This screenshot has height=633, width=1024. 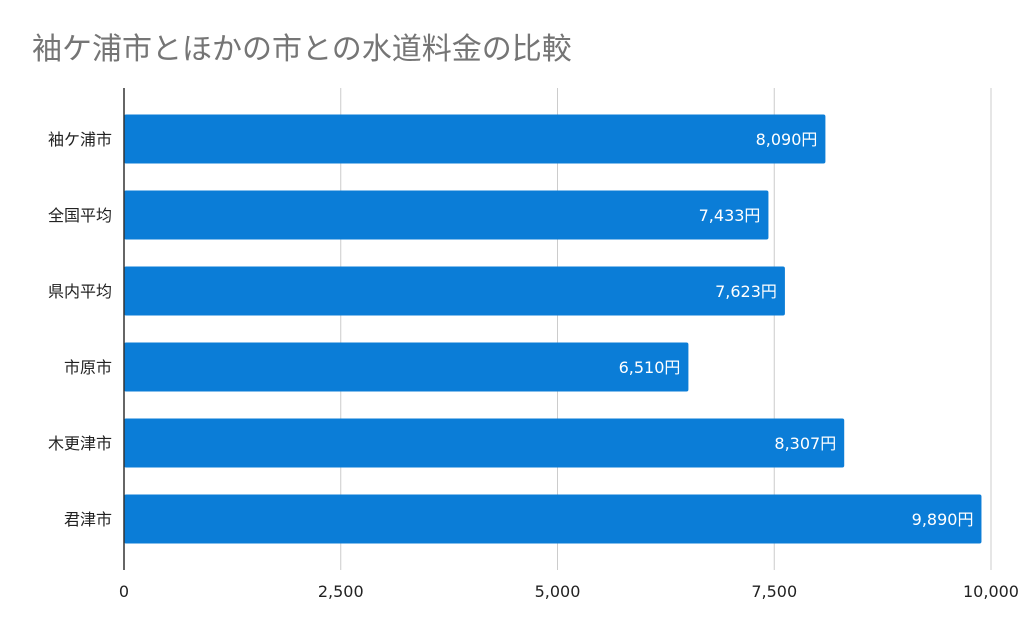 What do you see at coordinates (730, 215) in the screenshot?
I see `data-label: 7,433円` at bounding box center [730, 215].